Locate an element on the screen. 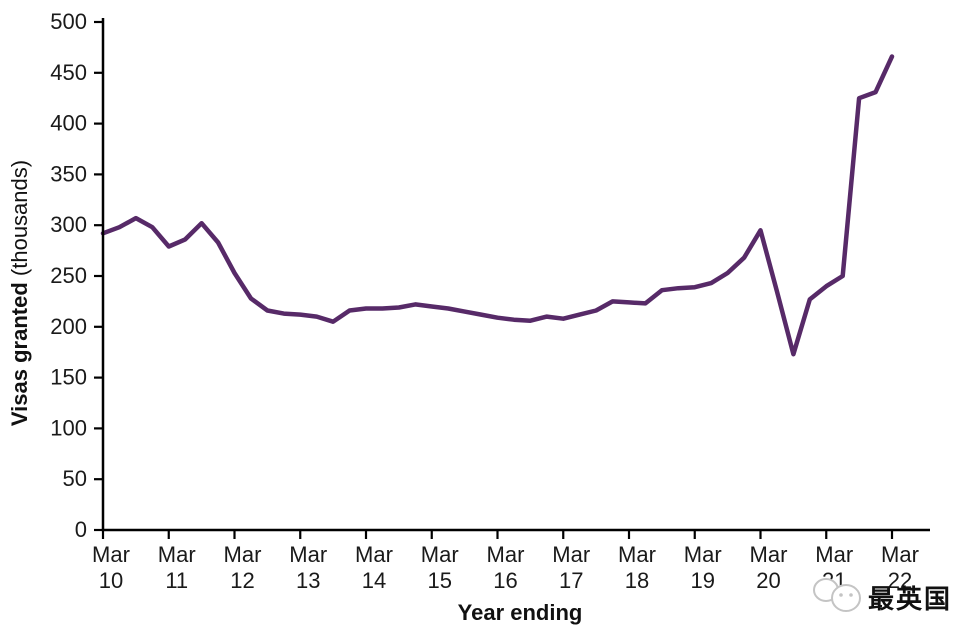  x-tick-label-year: 10 is located at coordinates (111, 580).